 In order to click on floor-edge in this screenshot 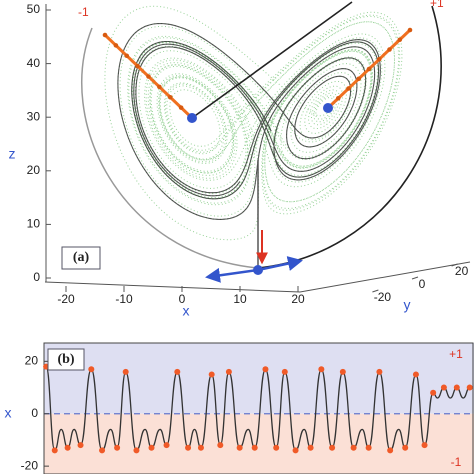, I will do `click(257, 277)`.